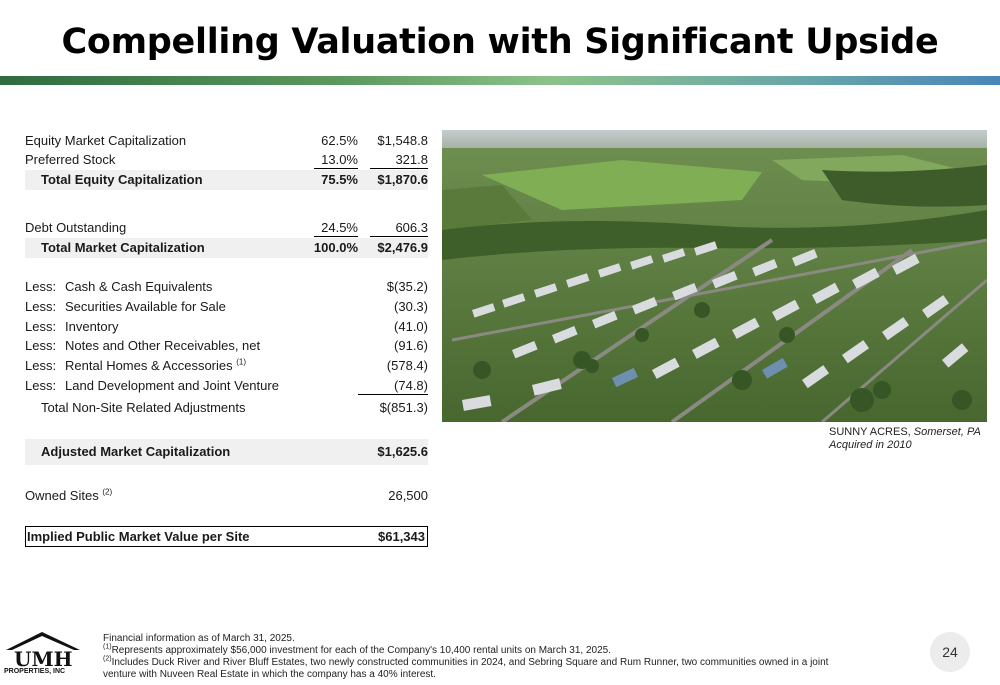 The width and height of the screenshot is (1000, 685). I want to click on row-value: (578.4), so click(407, 365).